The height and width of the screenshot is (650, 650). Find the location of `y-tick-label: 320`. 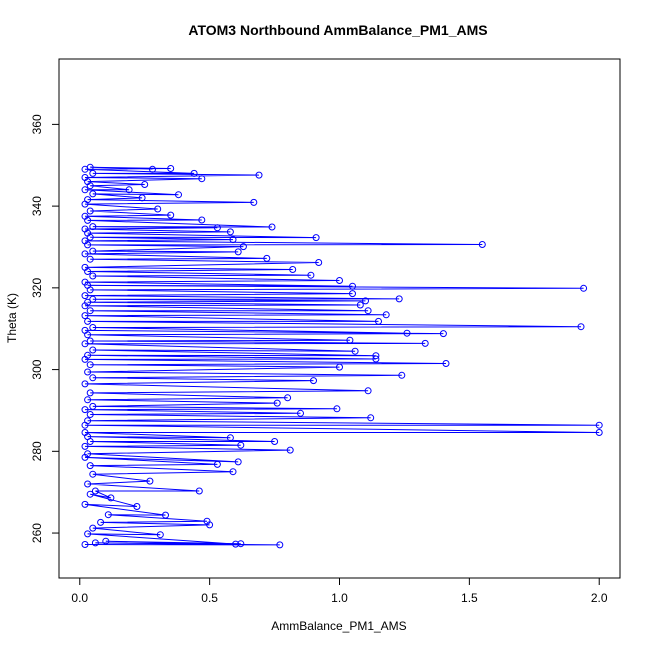

y-tick-label: 320 is located at coordinates (37, 288).